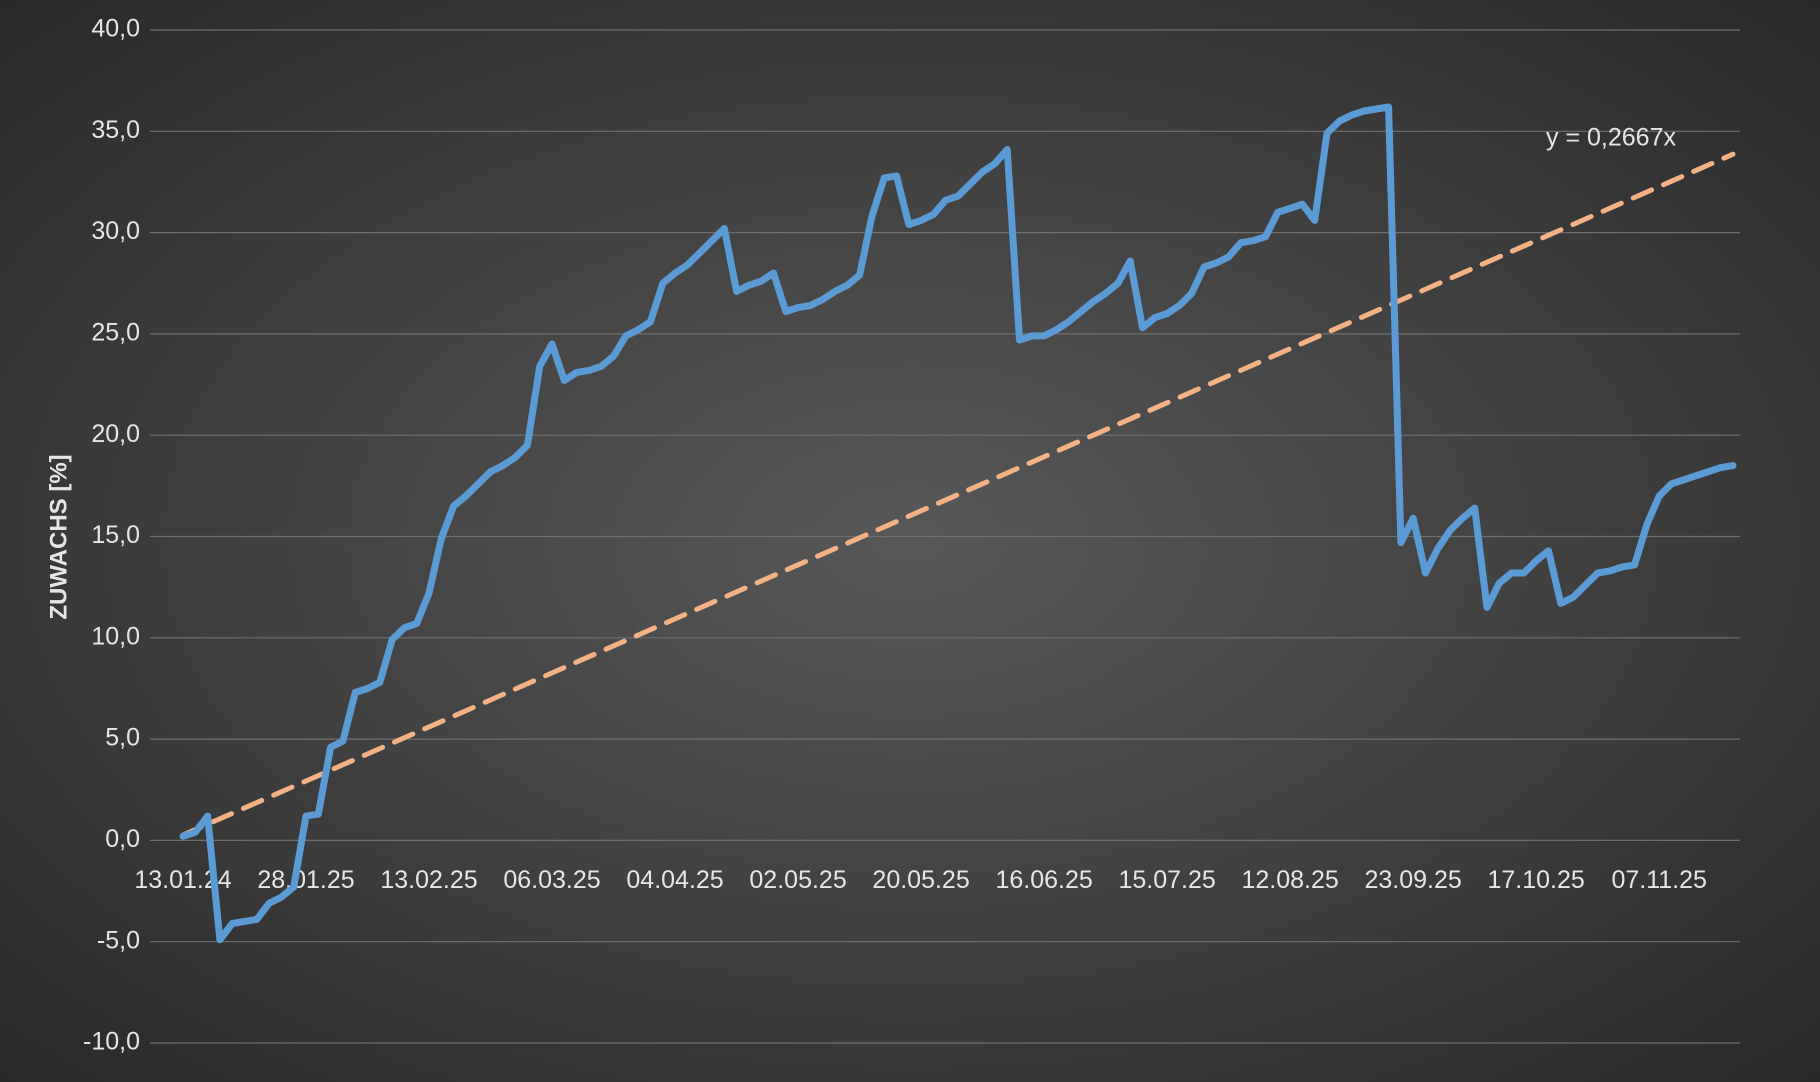  What do you see at coordinates (1536, 880) in the screenshot?
I see `x-tick-label: 17.10.25` at bounding box center [1536, 880].